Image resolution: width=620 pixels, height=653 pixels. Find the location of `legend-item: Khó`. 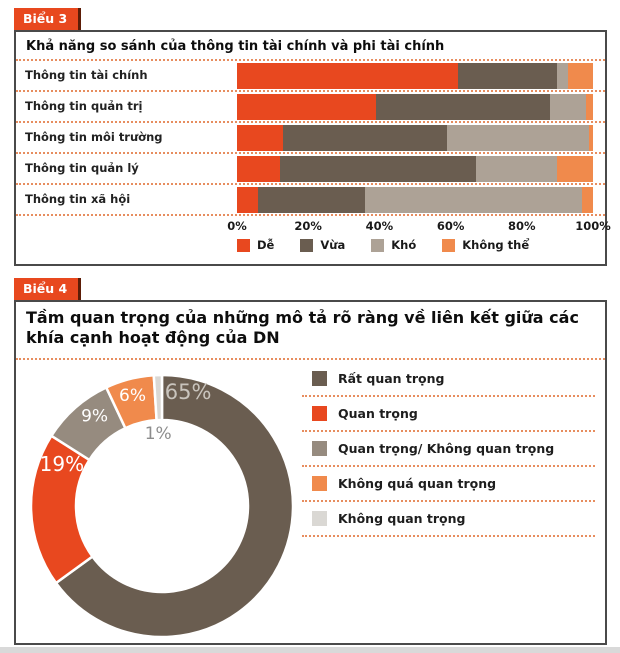

legend-item: Khó is located at coordinates (393, 245).